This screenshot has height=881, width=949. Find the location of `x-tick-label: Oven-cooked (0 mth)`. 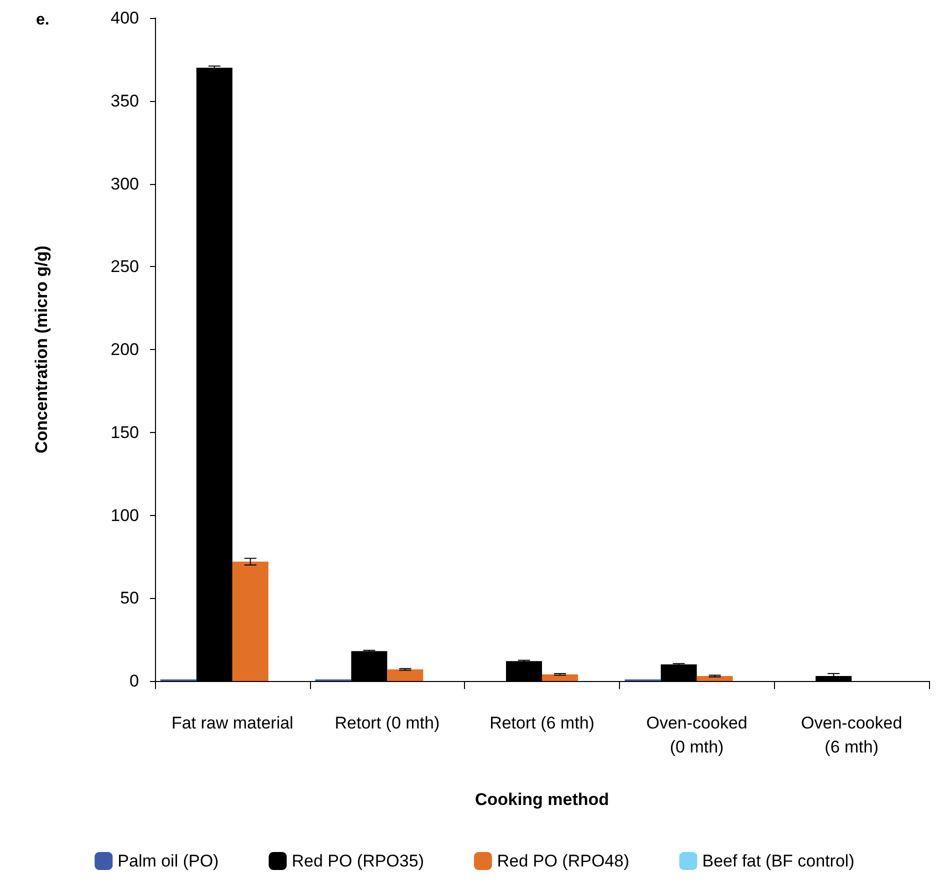

x-tick-label: Oven-cooked (0 mth) is located at coordinates (697, 735).